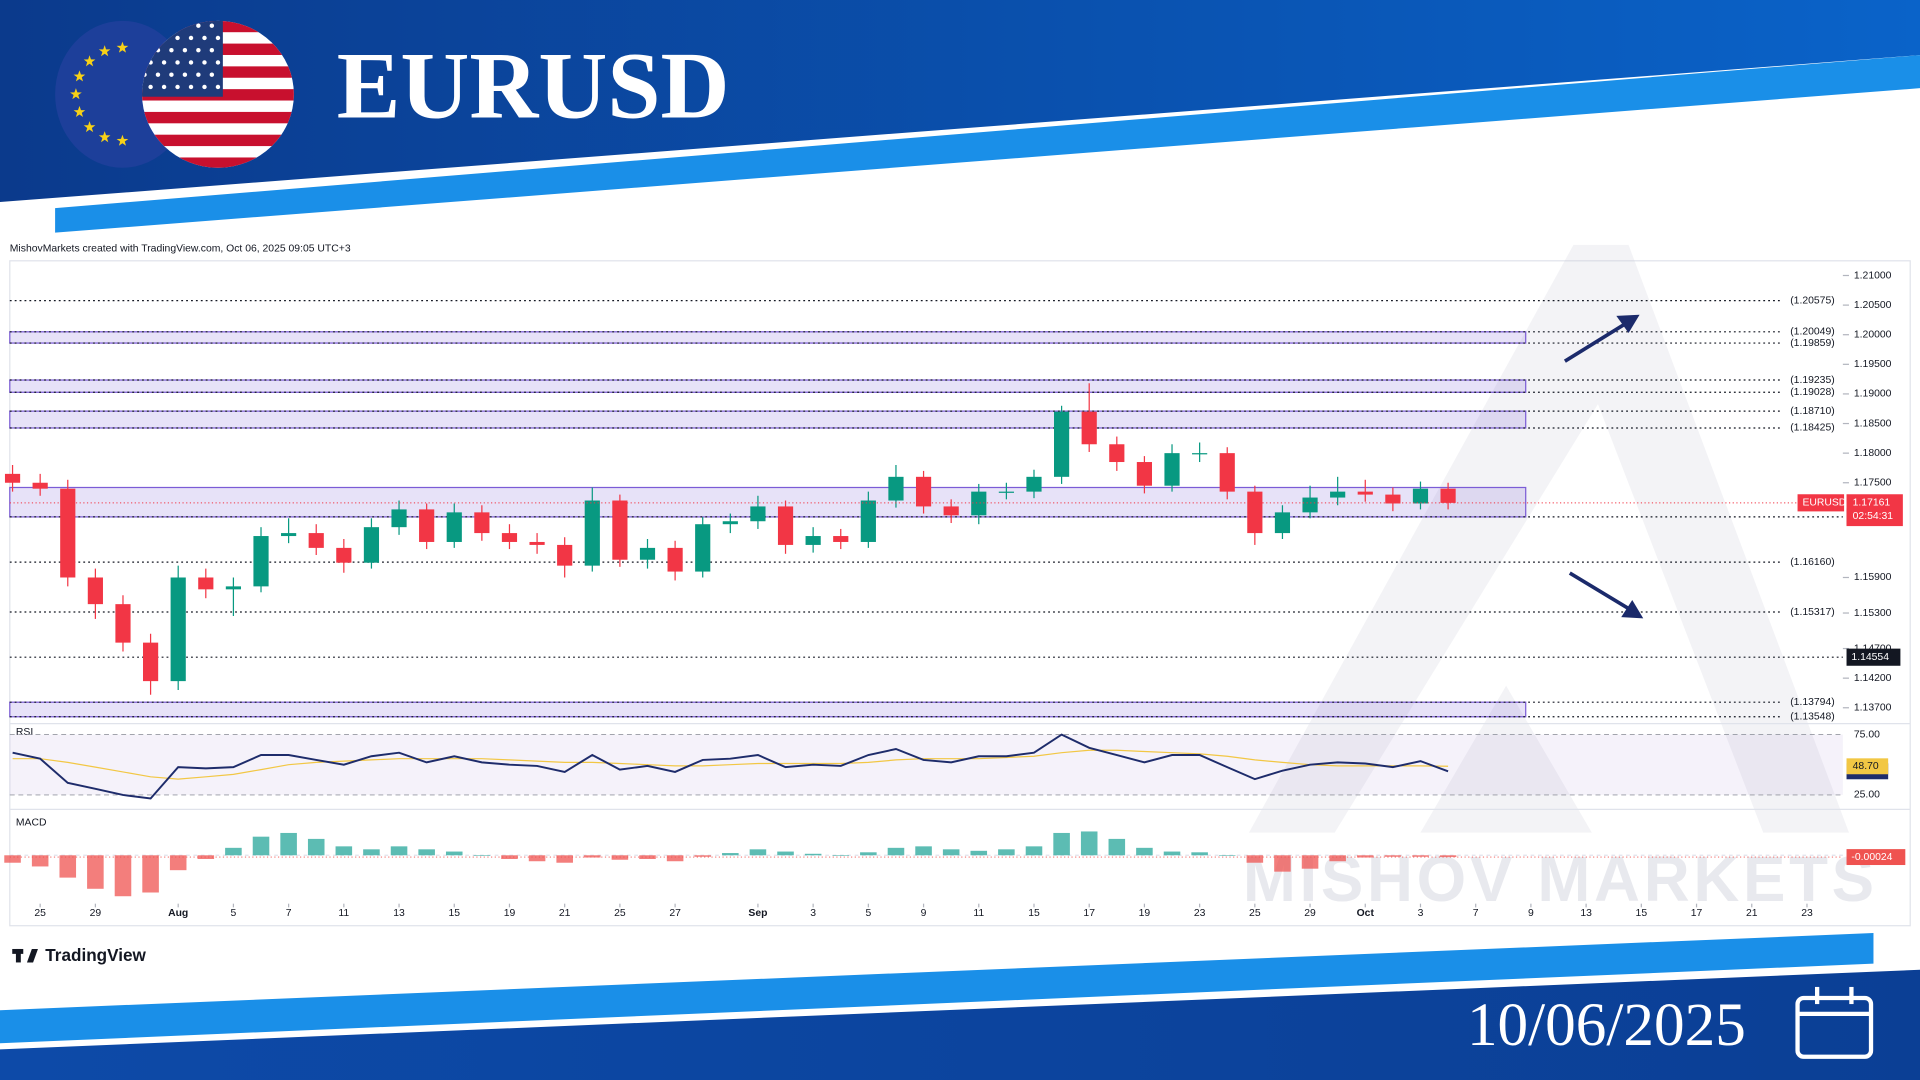 This screenshot has height=1080, width=1920. I want to click on value-tag-label: 48.70, so click(1866, 766).